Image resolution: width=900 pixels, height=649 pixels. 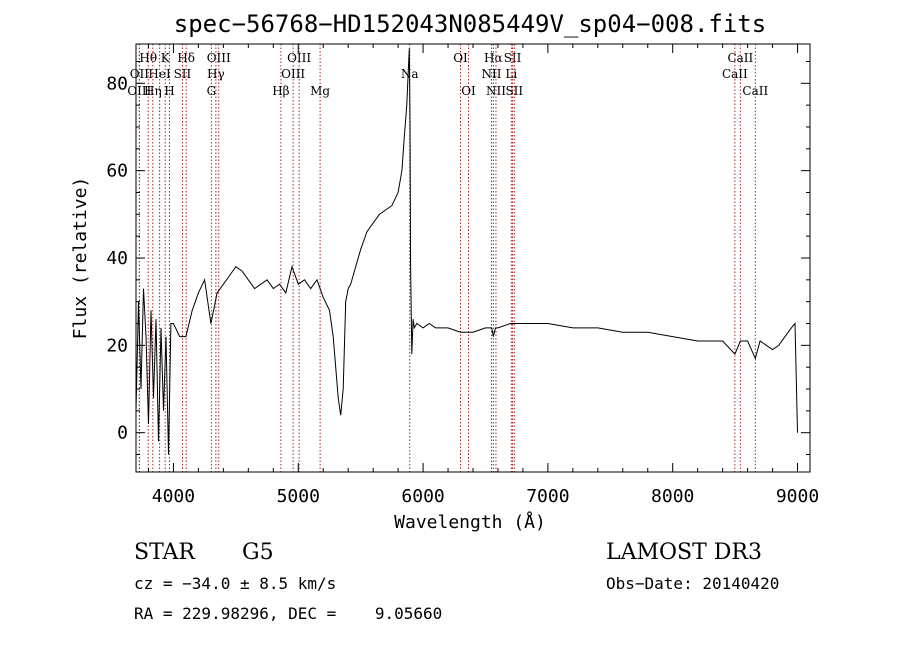 What do you see at coordinates (186, 58) in the screenshot?
I see `spectral-line-label: Hδ` at bounding box center [186, 58].